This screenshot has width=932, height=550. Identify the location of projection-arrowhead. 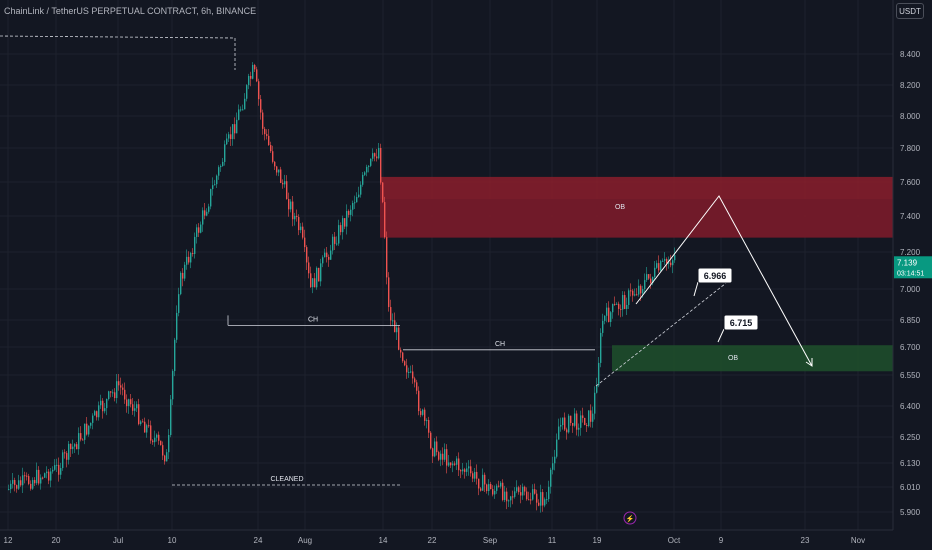
(809, 362).